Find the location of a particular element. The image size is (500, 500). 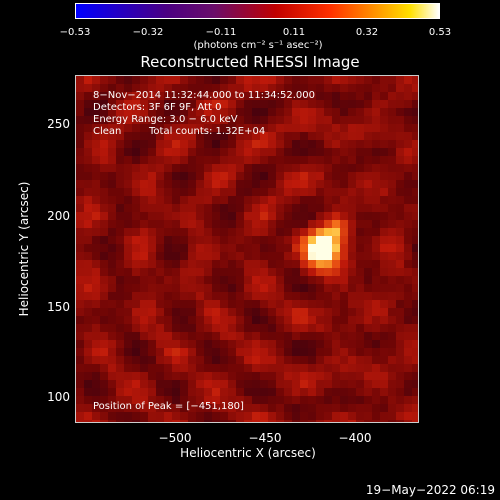

timestamp: 19−May−2022 06:19 is located at coordinates (430, 490).